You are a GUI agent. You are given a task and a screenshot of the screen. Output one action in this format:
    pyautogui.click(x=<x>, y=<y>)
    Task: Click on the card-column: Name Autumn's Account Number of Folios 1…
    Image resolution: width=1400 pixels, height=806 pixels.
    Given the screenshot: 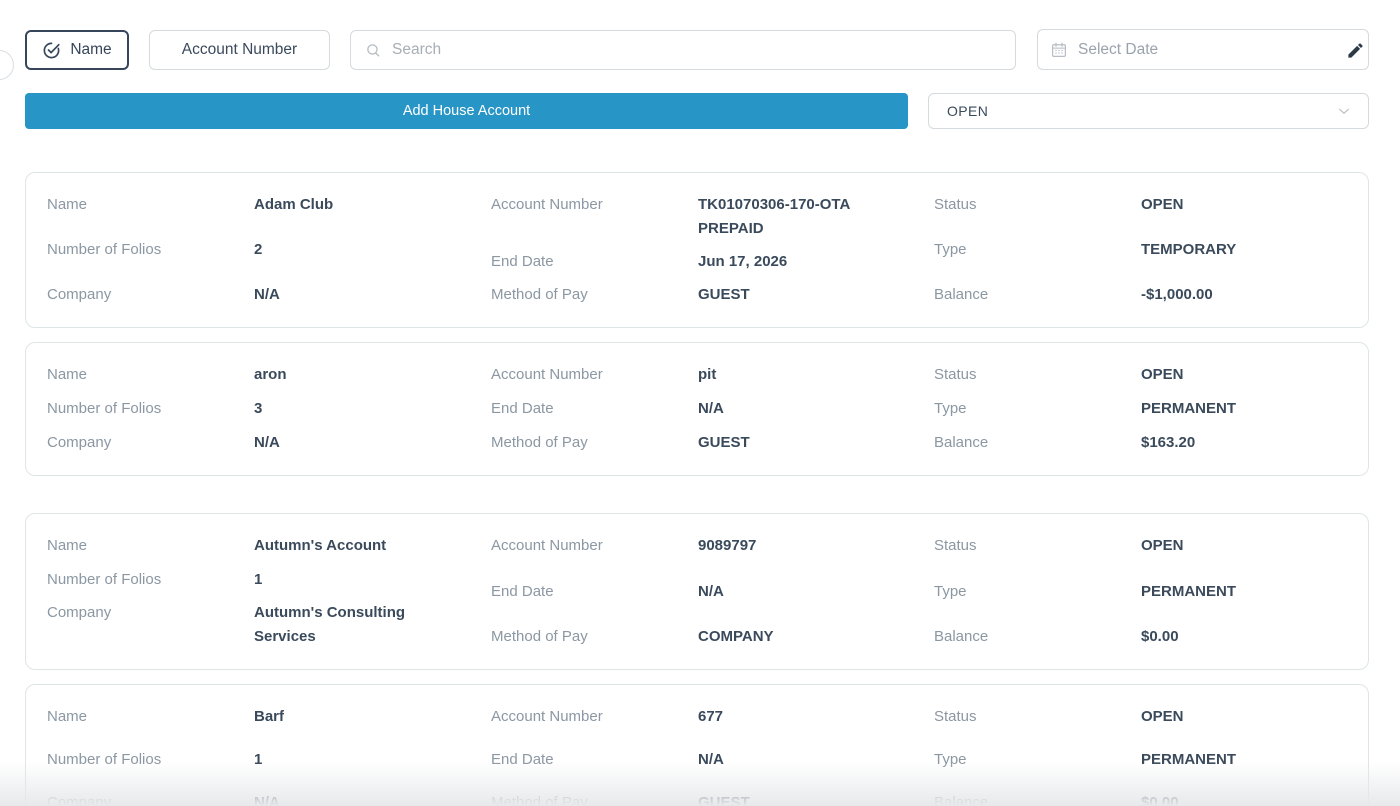 What is the action you would take?
    pyautogui.click(x=269, y=591)
    